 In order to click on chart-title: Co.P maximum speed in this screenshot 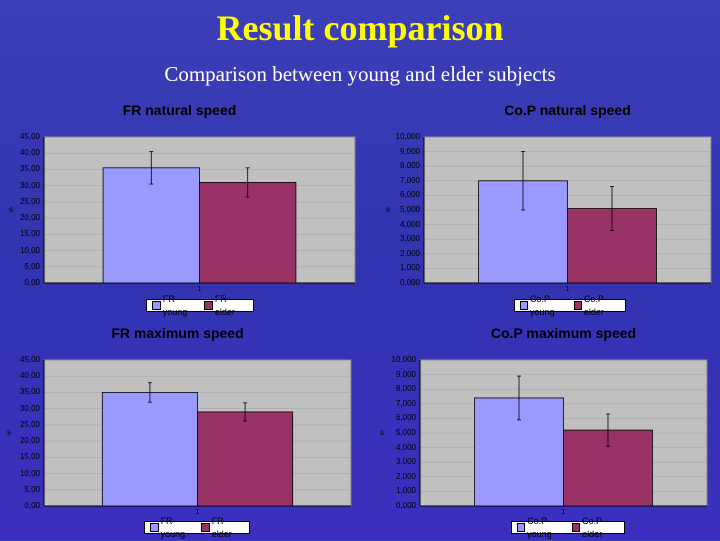, I will do `click(563, 333)`.